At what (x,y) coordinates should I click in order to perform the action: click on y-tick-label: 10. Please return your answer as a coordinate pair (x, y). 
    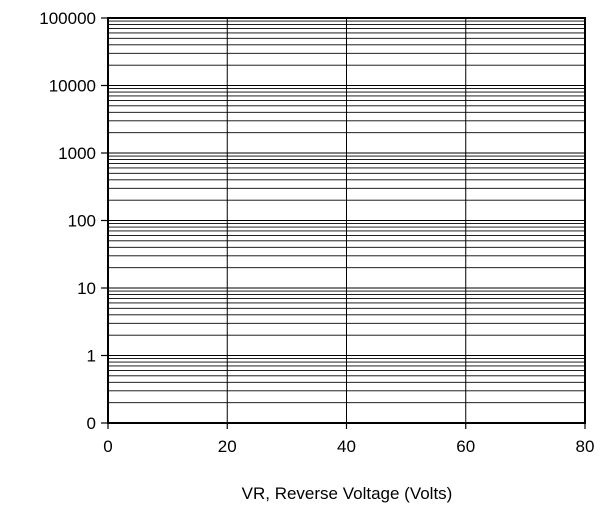
    Looking at the image, I should click on (86, 288).